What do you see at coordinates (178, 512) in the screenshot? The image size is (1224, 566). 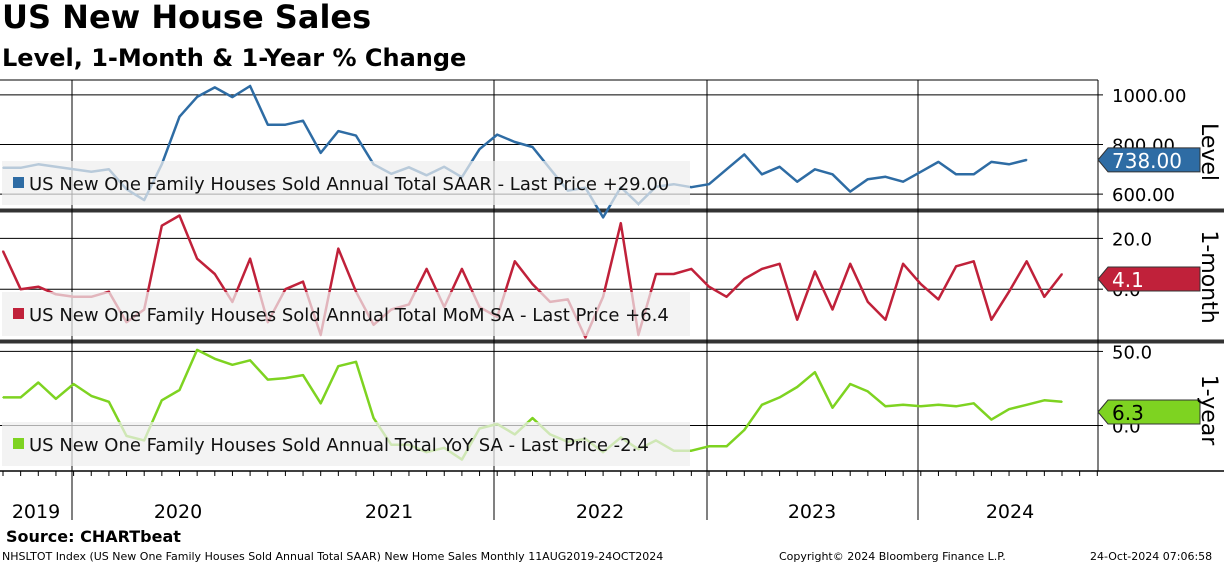 I see `x-tick-label: 2020` at bounding box center [178, 512].